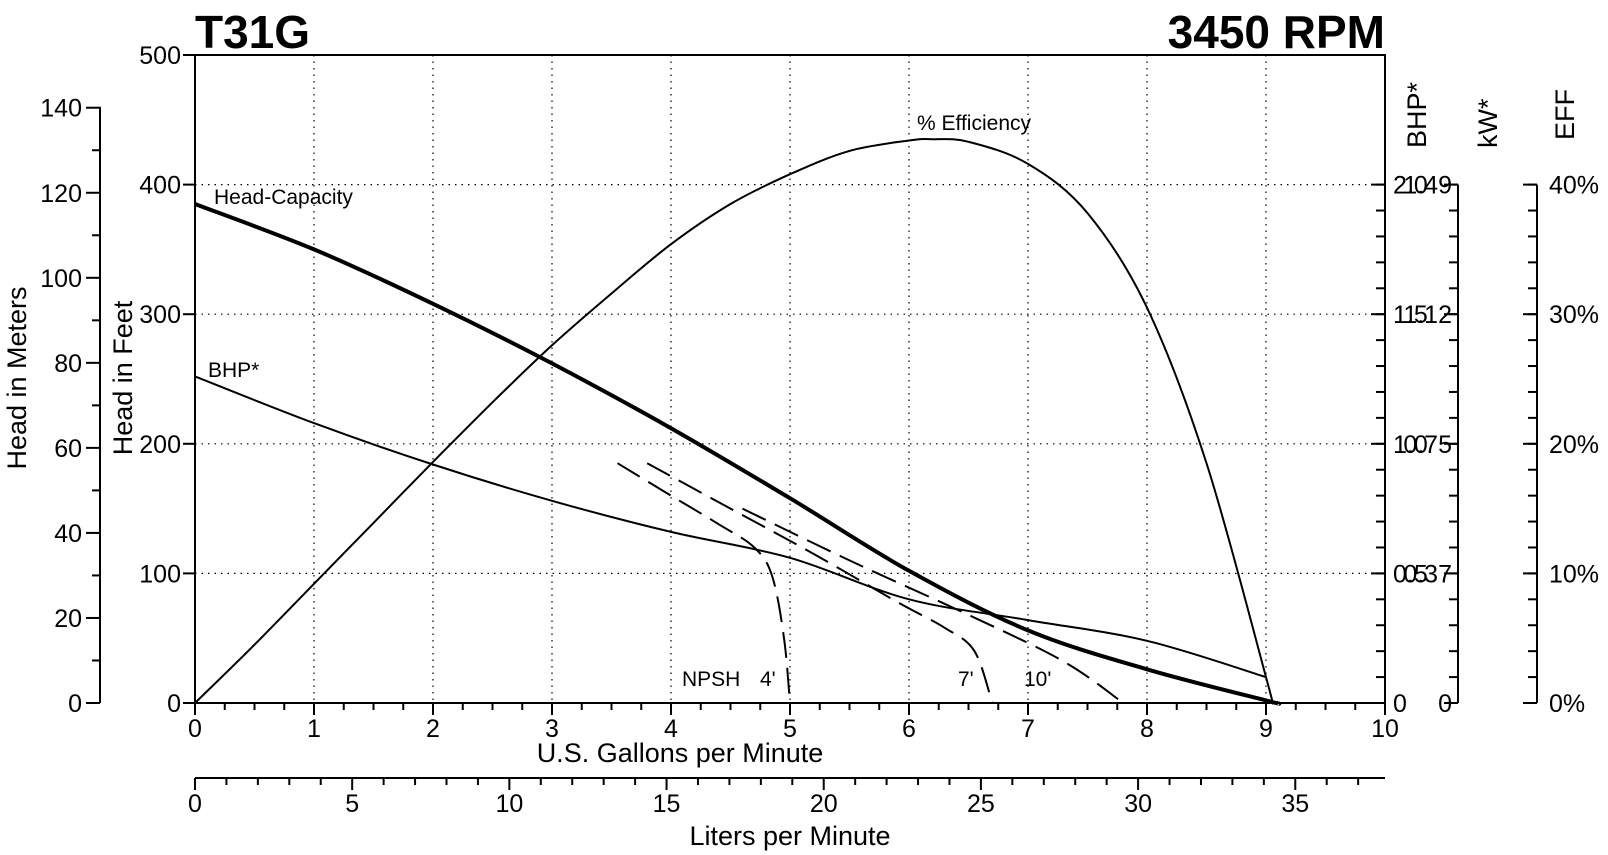 This screenshot has height=855, width=1608. What do you see at coordinates (1574, 574) in the screenshot?
I see `eff-tick-label: 10%` at bounding box center [1574, 574].